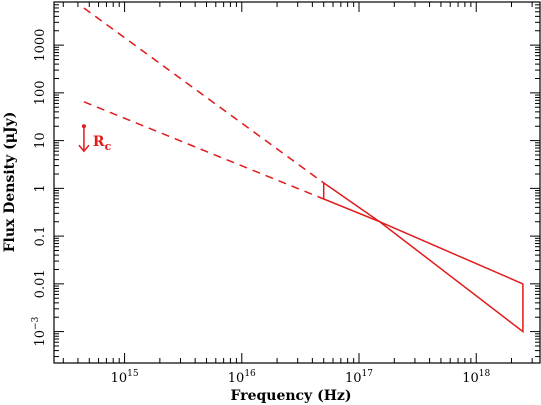 The image size is (541, 405). What do you see at coordinates (40, 283) in the screenshot?
I see `y-tick-label: 0.01` at bounding box center [40, 283].